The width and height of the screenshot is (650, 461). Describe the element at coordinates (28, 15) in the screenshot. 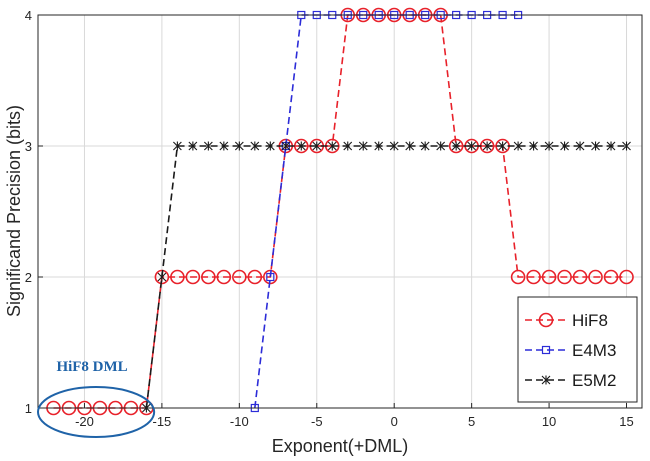

I see `y-tick-label: 4` at that location.